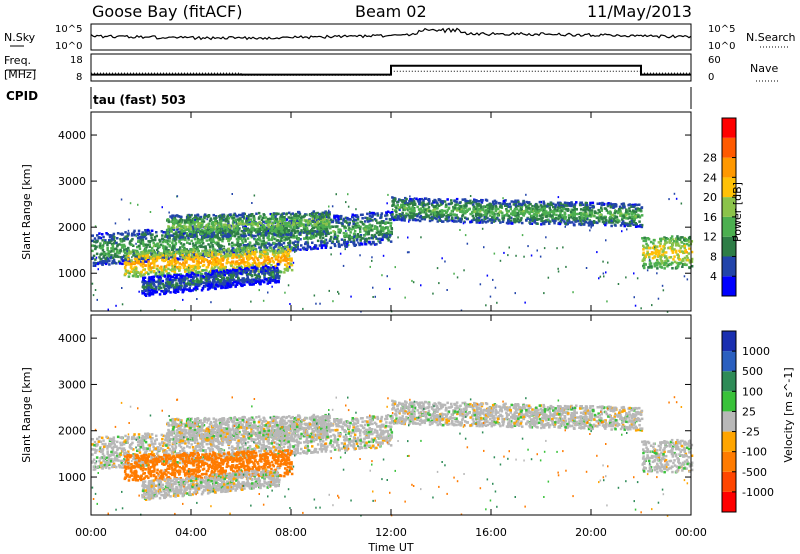 The height and width of the screenshot is (554, 800). Describe the element at coordinates (20, 74) in the screenshot. I see `freq-unit-label: [MHz]` at that location.